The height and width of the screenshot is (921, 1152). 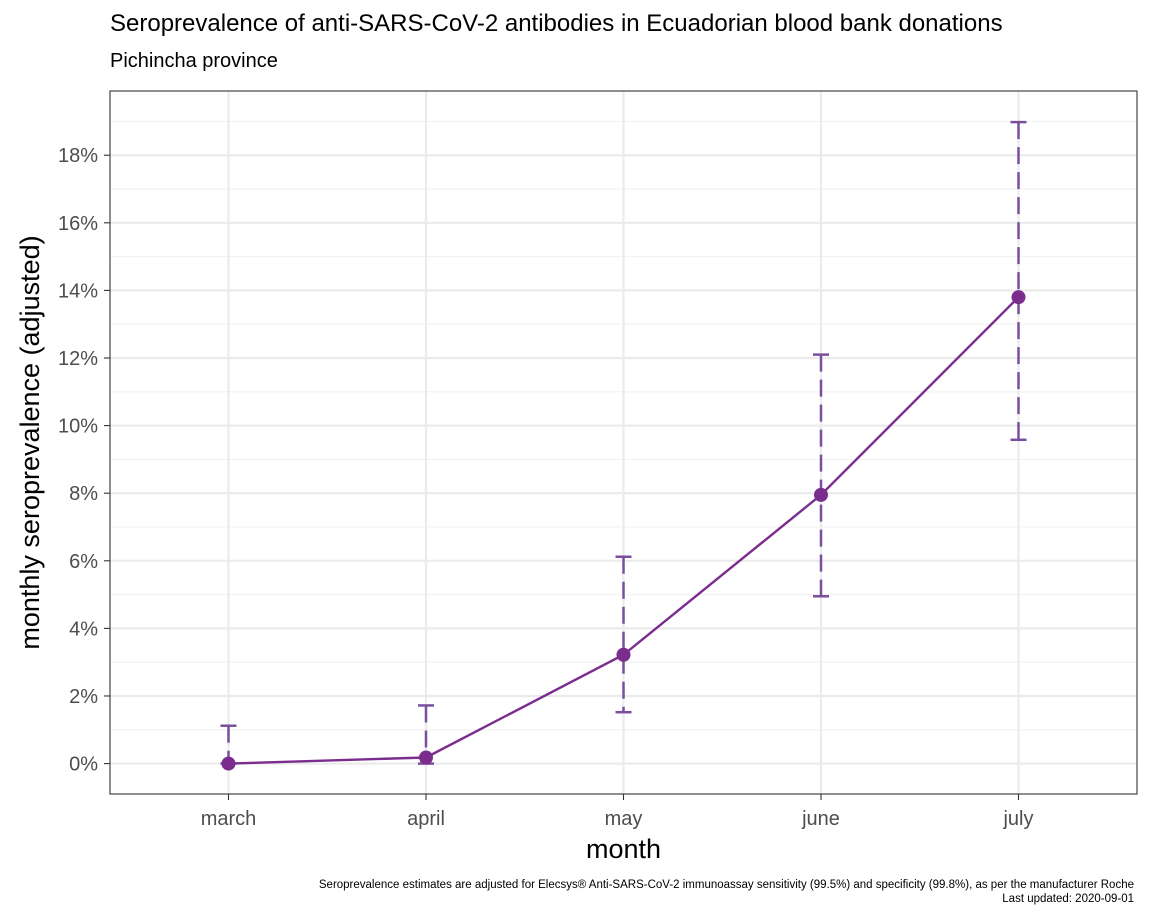 I want to click on y-tick-label: 8%, so click(x=83, y=494).